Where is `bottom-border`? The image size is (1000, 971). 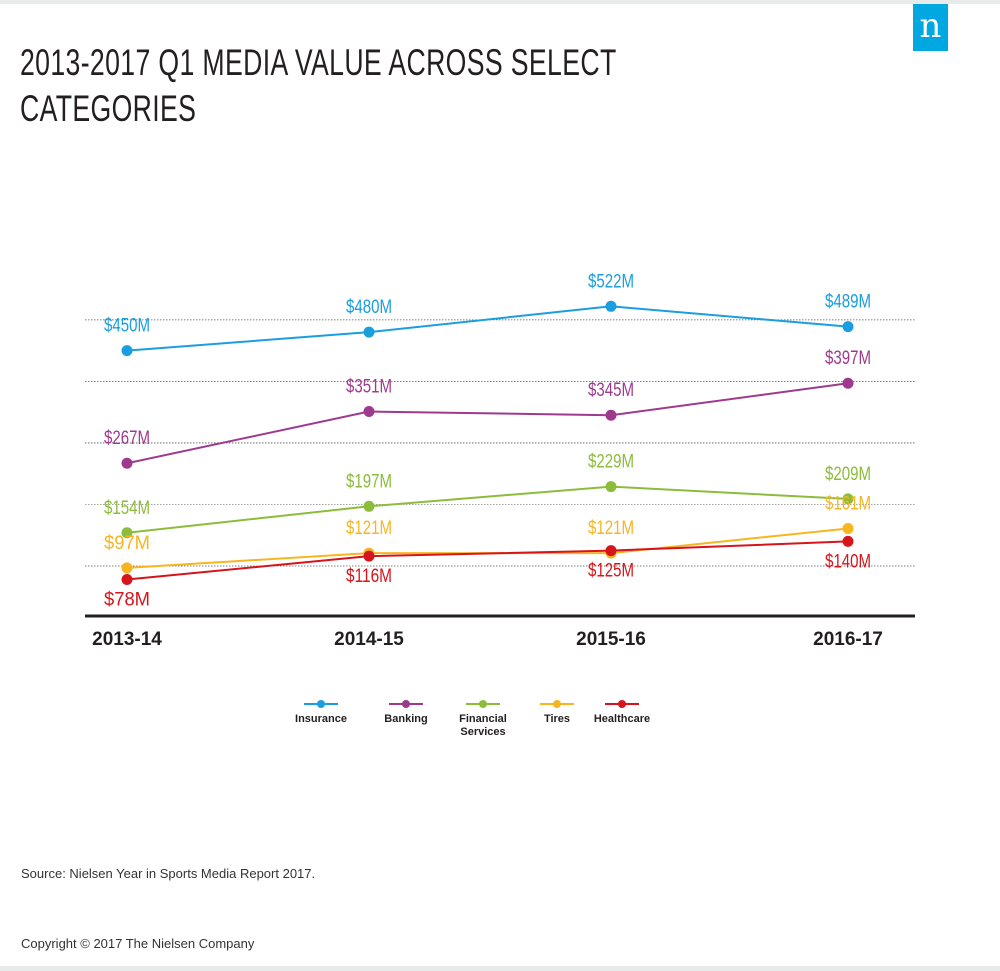 bottom-border is located at coordinates (500, 968).